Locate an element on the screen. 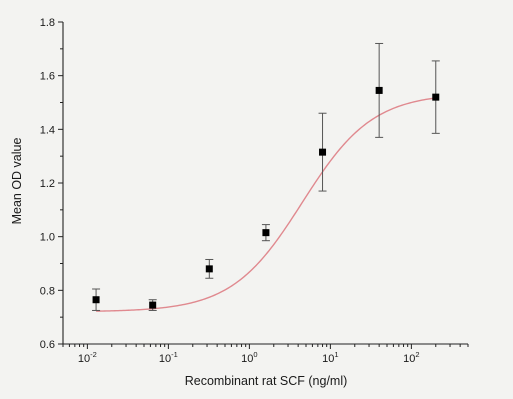 This screenshot has height=399, width=513. y-tick-label: 0.6 is located at coordinates (47, 345).